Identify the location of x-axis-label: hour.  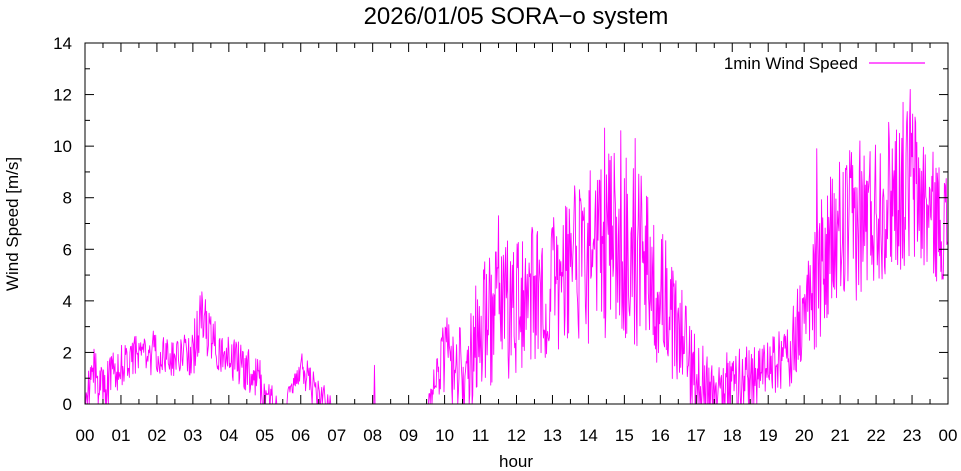
(516, 461).